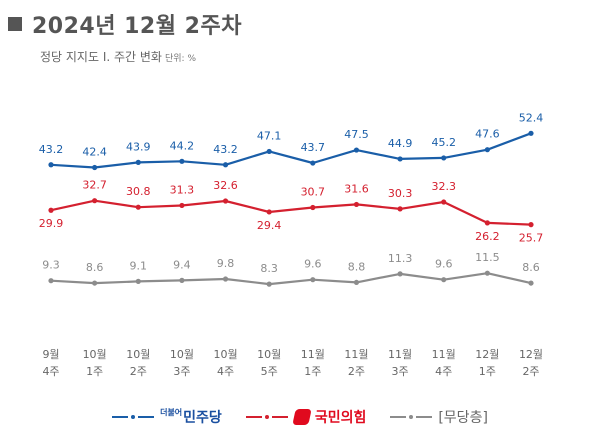  What do you see at coordinates (400, 258) in the screenshot?
I see `data-label-2-8: 11.3` at bounding box center [400, 258].